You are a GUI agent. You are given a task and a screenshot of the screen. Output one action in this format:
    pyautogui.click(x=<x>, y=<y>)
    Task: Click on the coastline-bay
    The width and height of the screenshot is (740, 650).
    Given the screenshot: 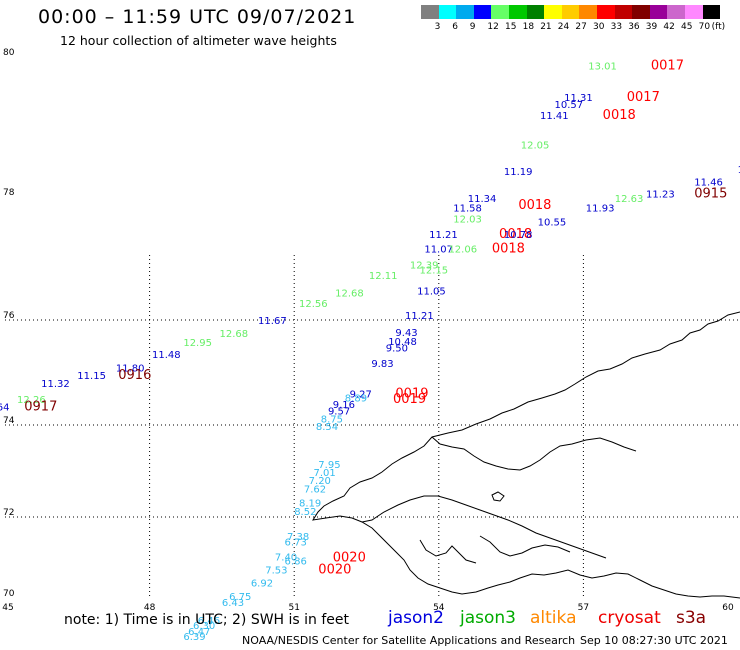 What is the action you would take?
    pyautogui.click(x=448, y=551)
    